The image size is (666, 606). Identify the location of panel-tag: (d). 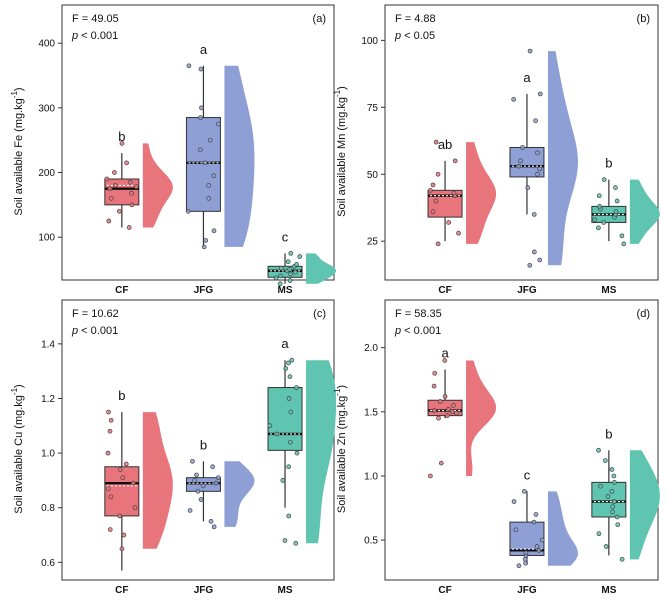
(643, 314).